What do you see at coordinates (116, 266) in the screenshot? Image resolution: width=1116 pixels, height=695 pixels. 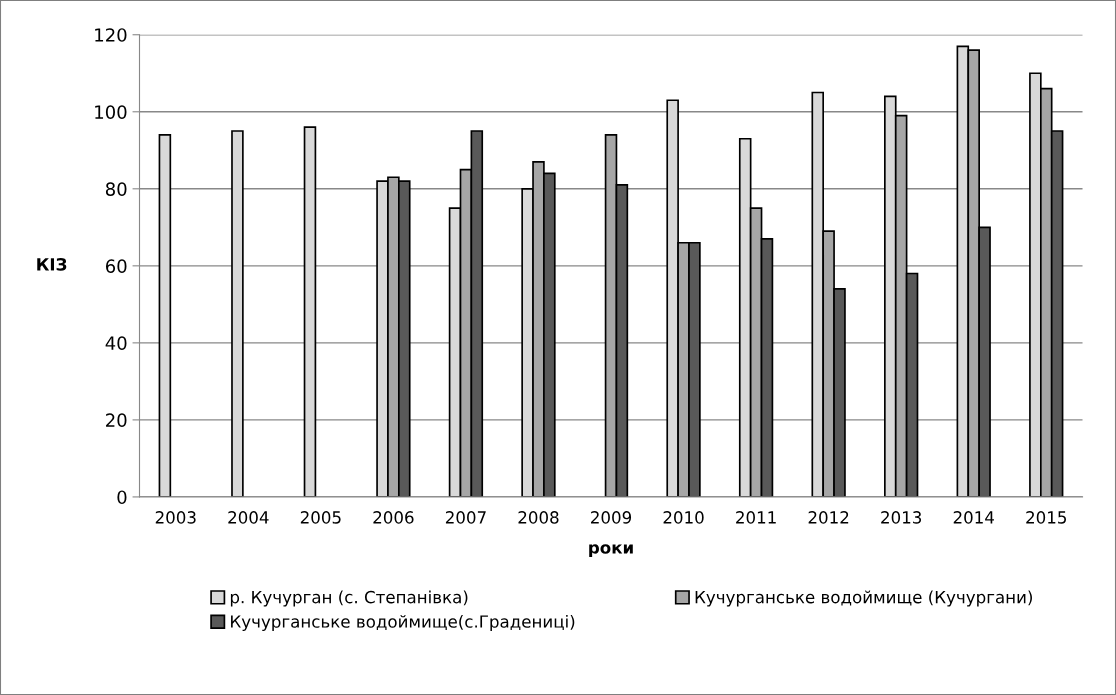 I see `y-tick-label: 60` at bounding box center [116, 266].